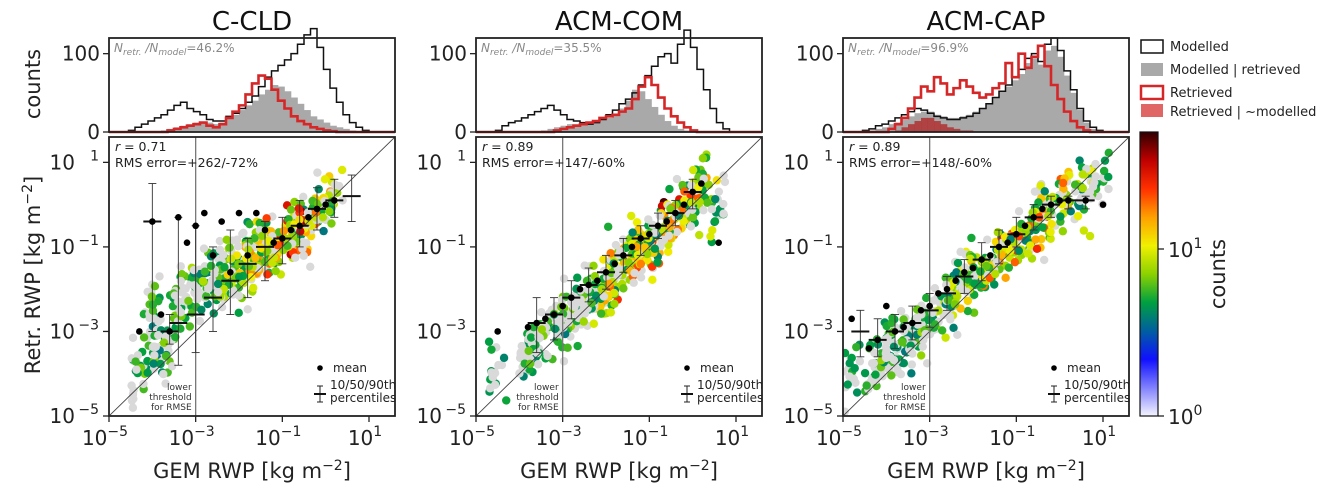 The width and height of the screenshot is (1341, 489). I want to click on hist-y-tick-label: 100, so click(81, 54).